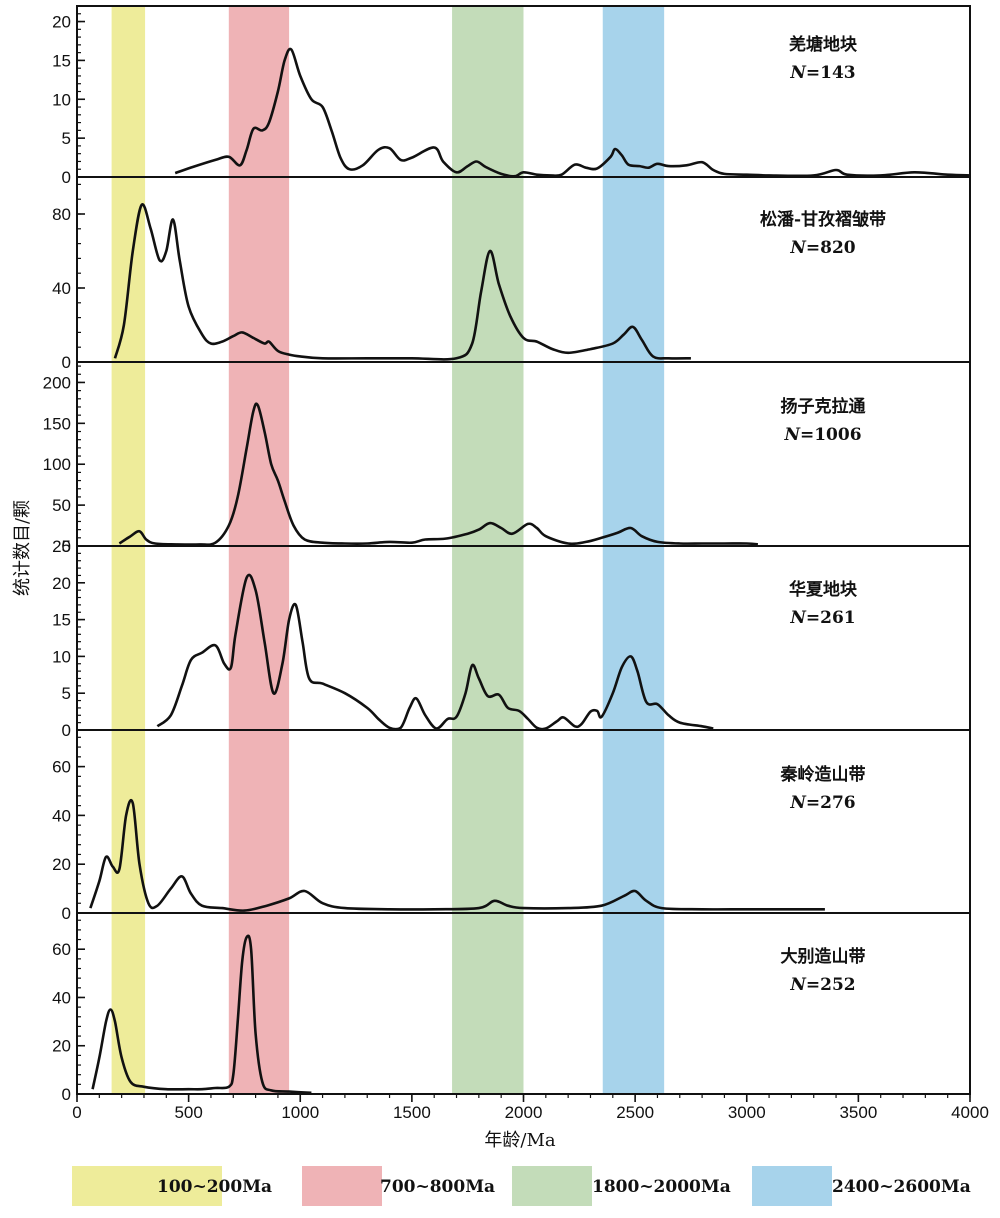 The width and height of the screenshot is (1000, 1218). What do you see at coordinates (823, 774) in the screenshot?
I see `panel-name: 秦岭造山带` at bounding box center [823, 774].